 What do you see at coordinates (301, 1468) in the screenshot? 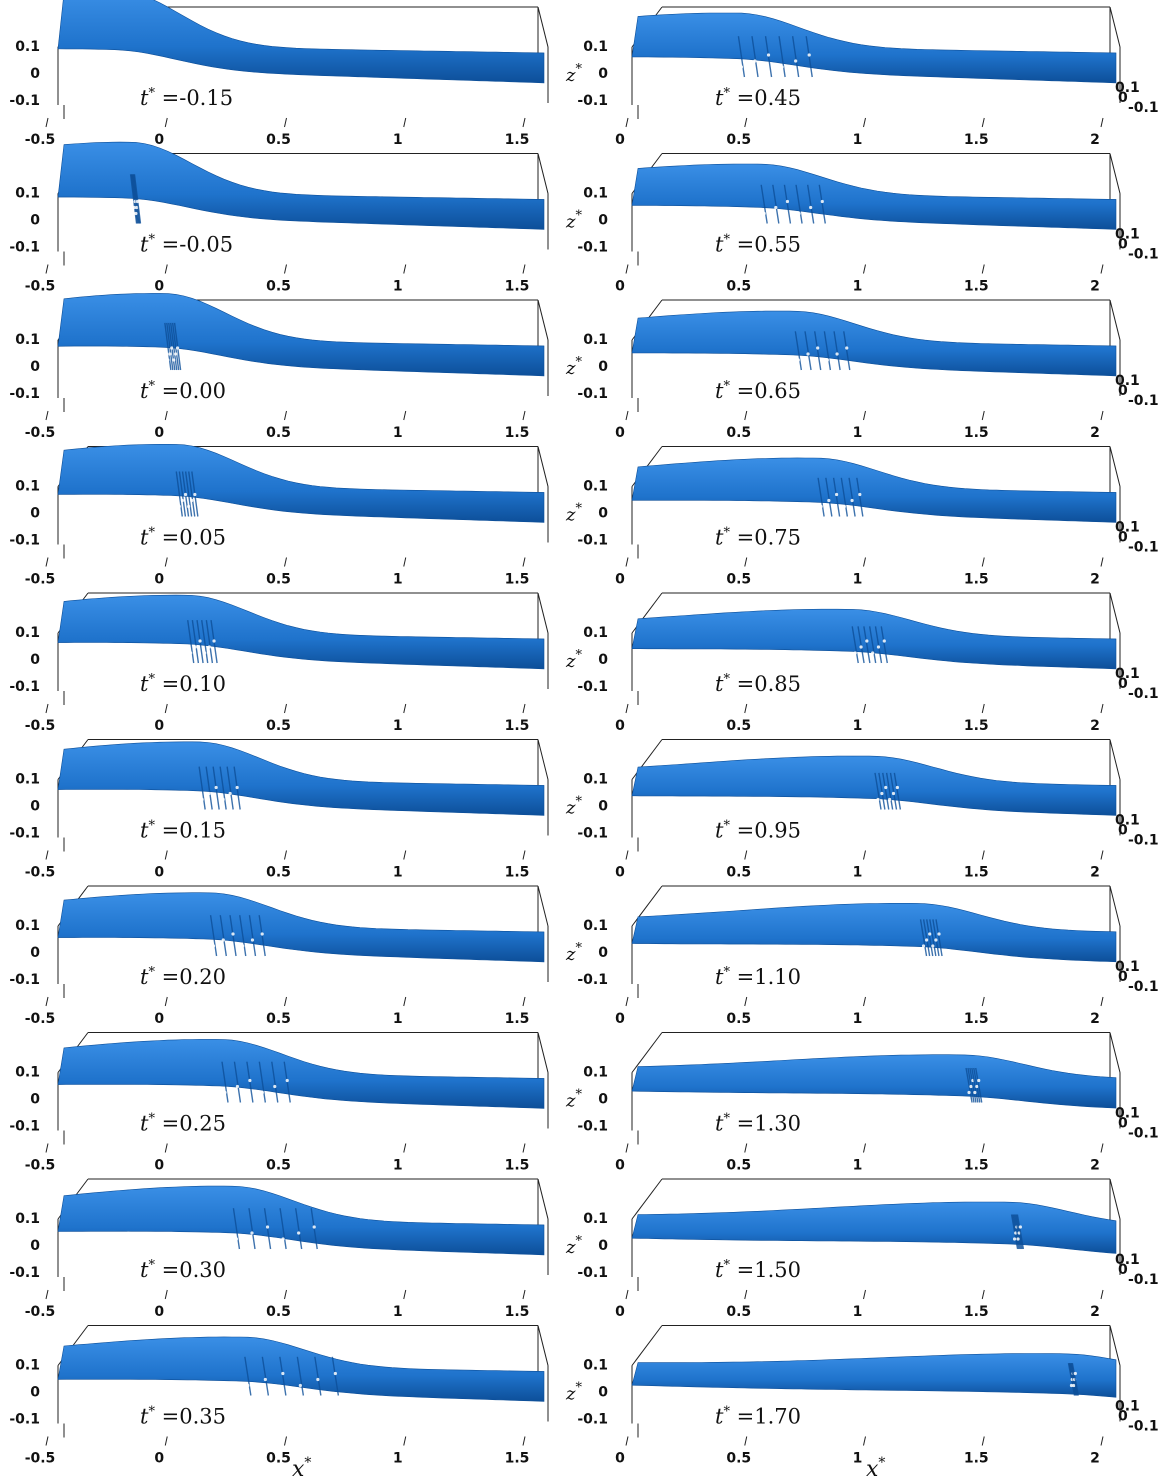
I see `x-axis-label-left: x*` at bounding box center [301, 1468].